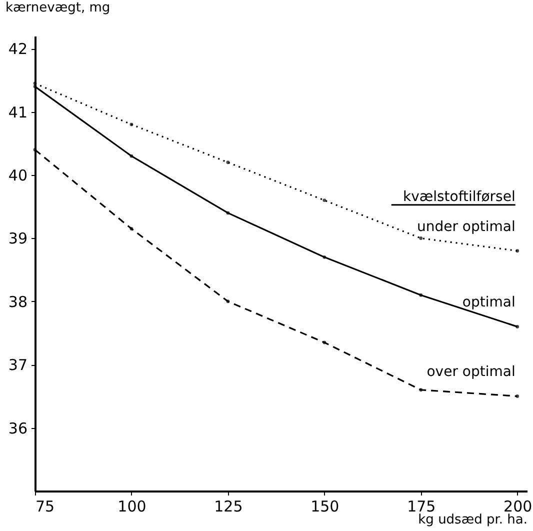 This screenshot has height=531, width=533. I want to click on y-tick-label: 42, so click(18, 49).